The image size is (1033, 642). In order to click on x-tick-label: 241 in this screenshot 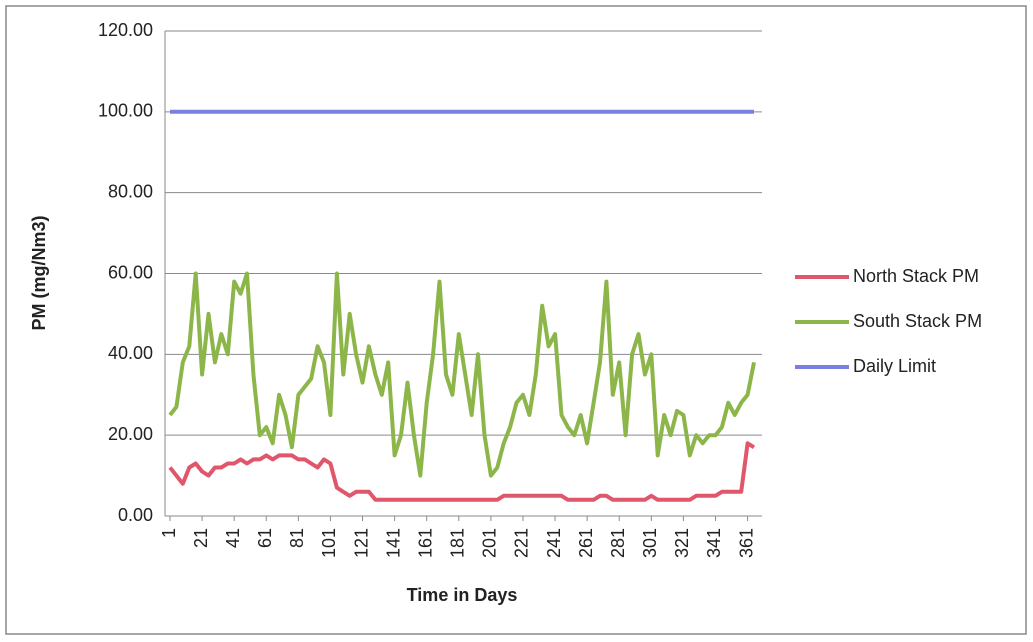, I will do `click(554, 543)`.